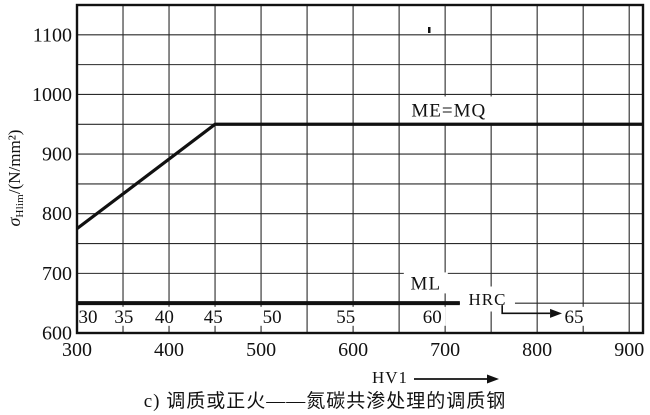  What do you see at coordinates (629, 350) in the screenshot?
I see `x-tick-label-900: 900` at bounding box center [629, 350].